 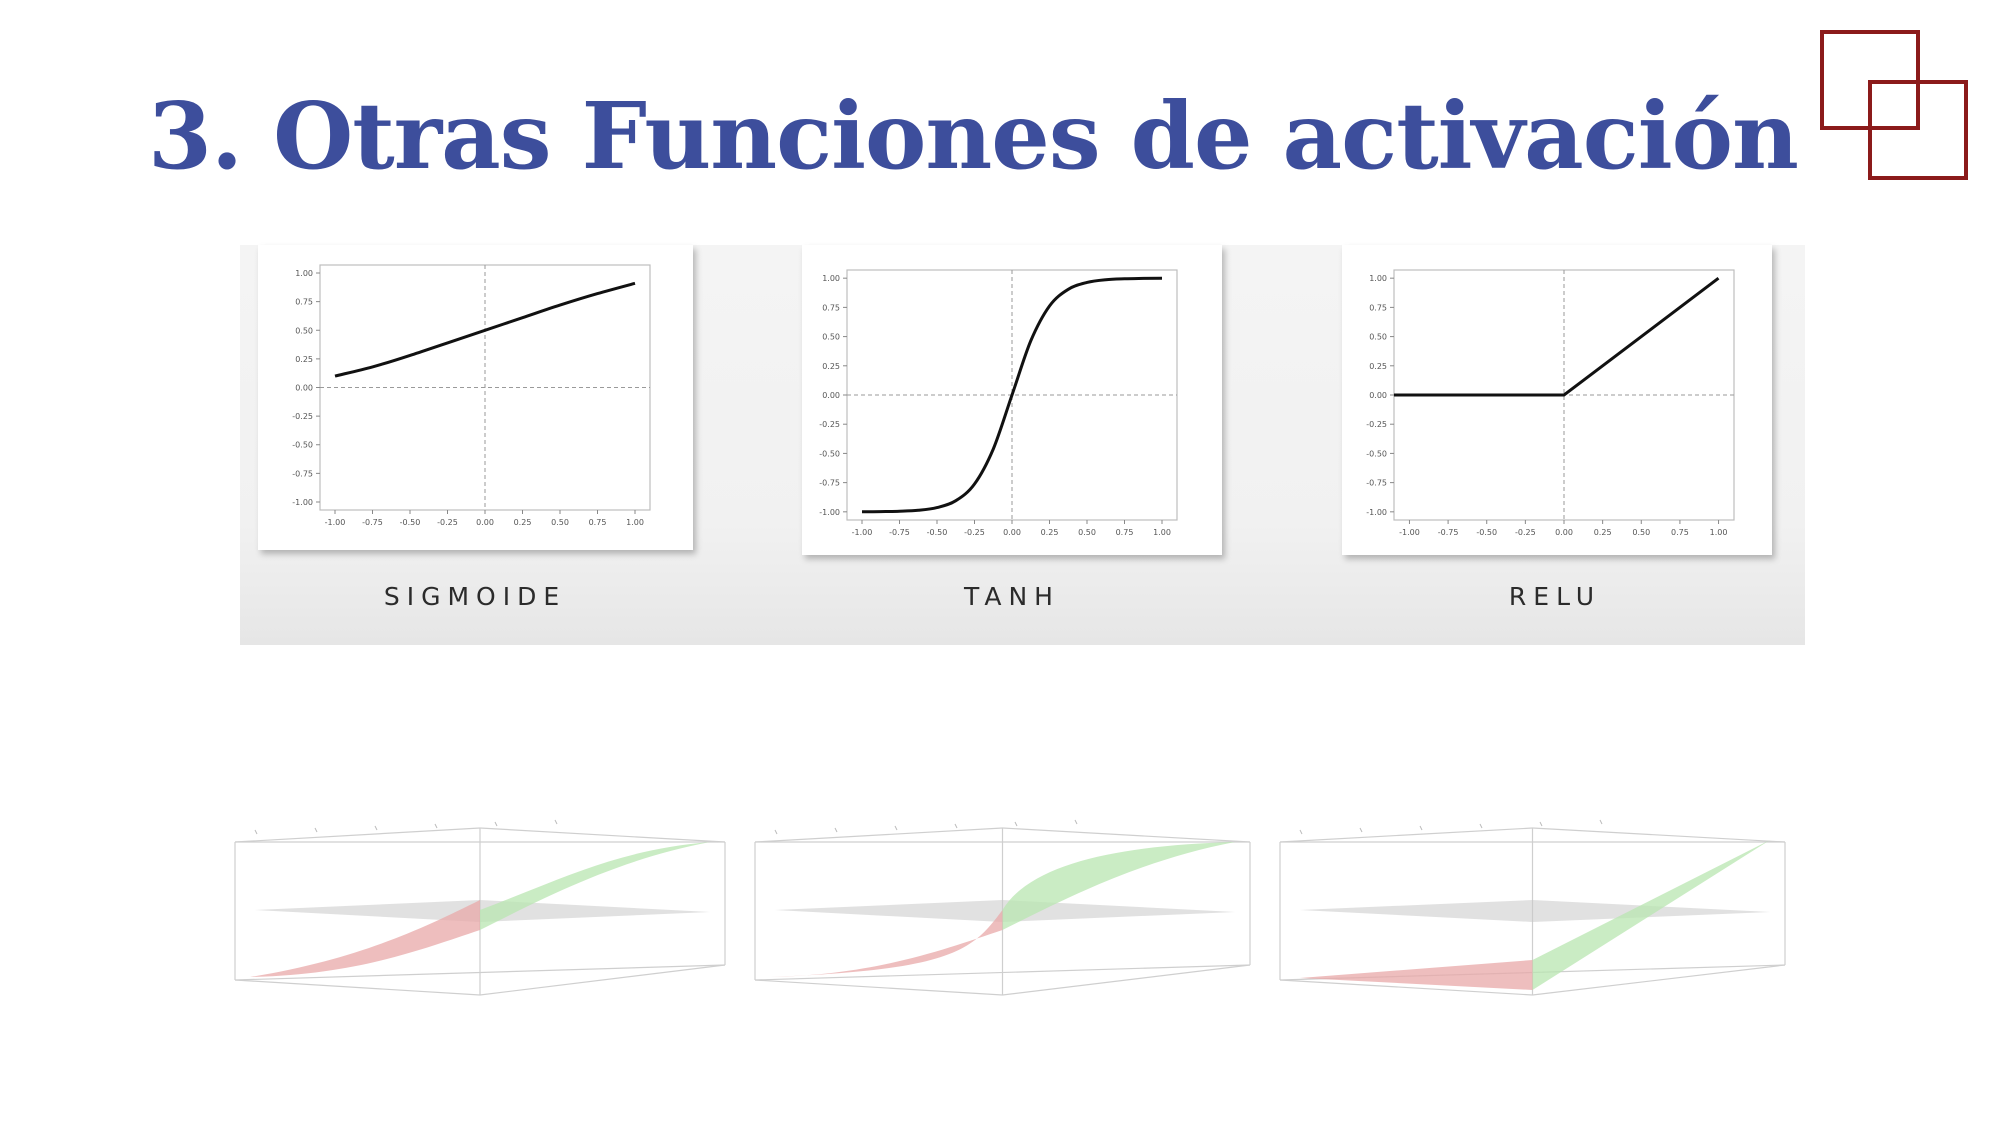 I want to click on slide-title: 3. Otras Funciones de activación, so click(x=973, y=136).